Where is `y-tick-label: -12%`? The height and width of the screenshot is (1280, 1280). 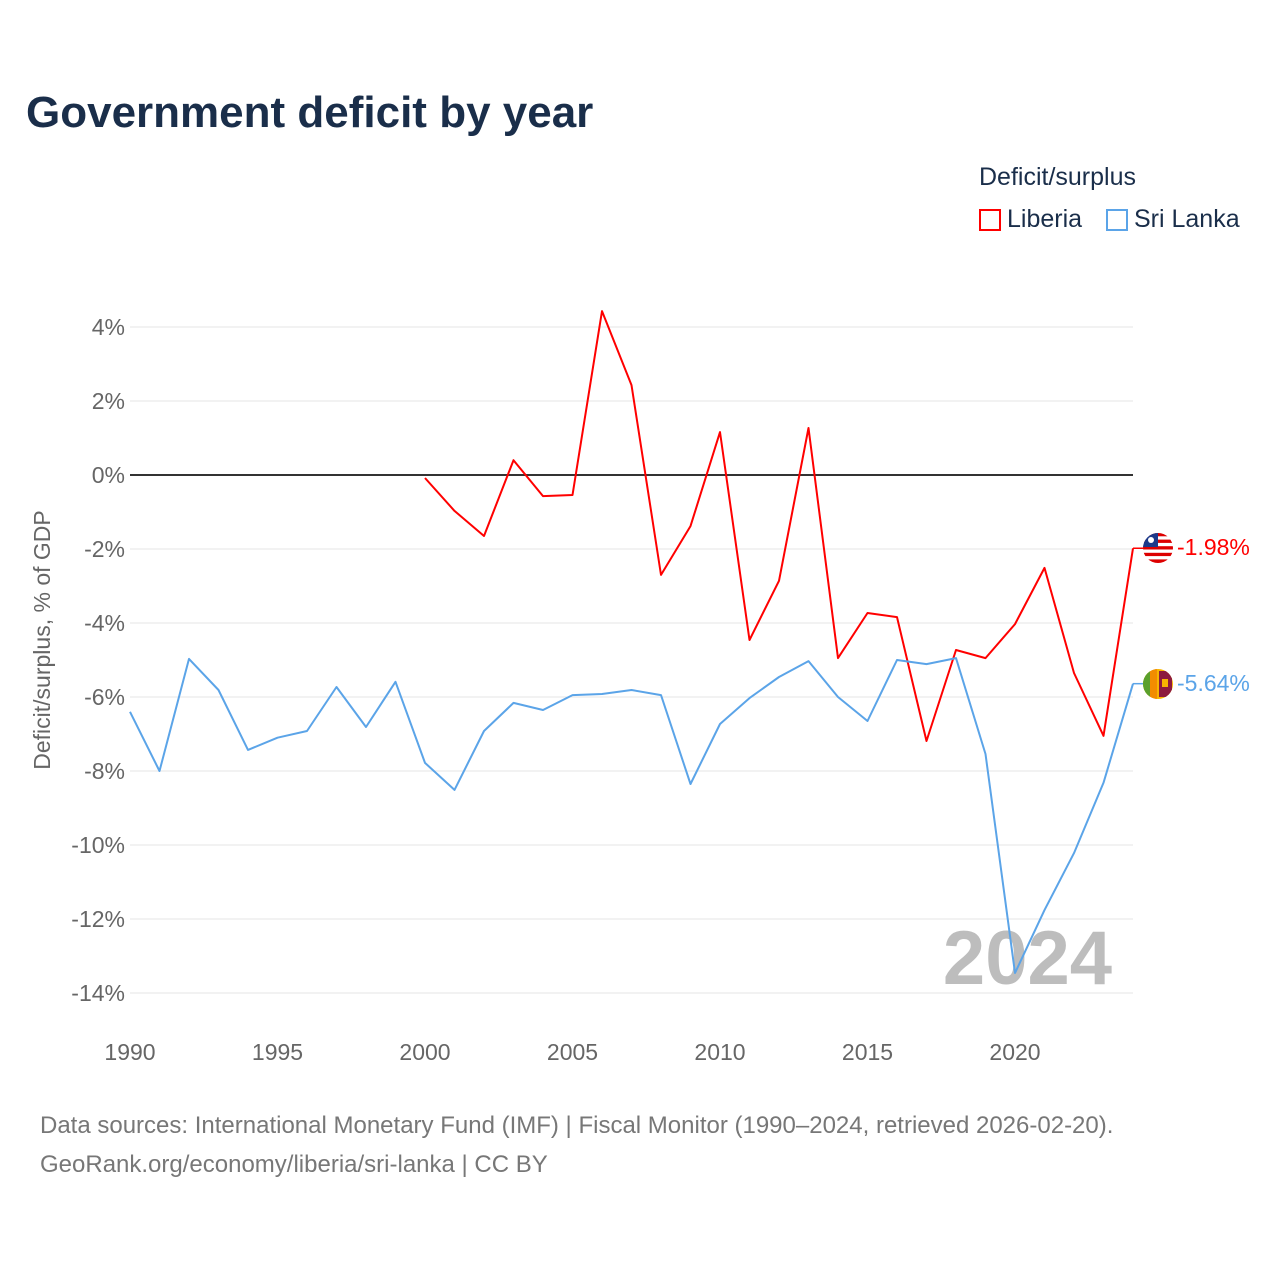
y-tick-label: -12% is located at coordinates (98, 919).